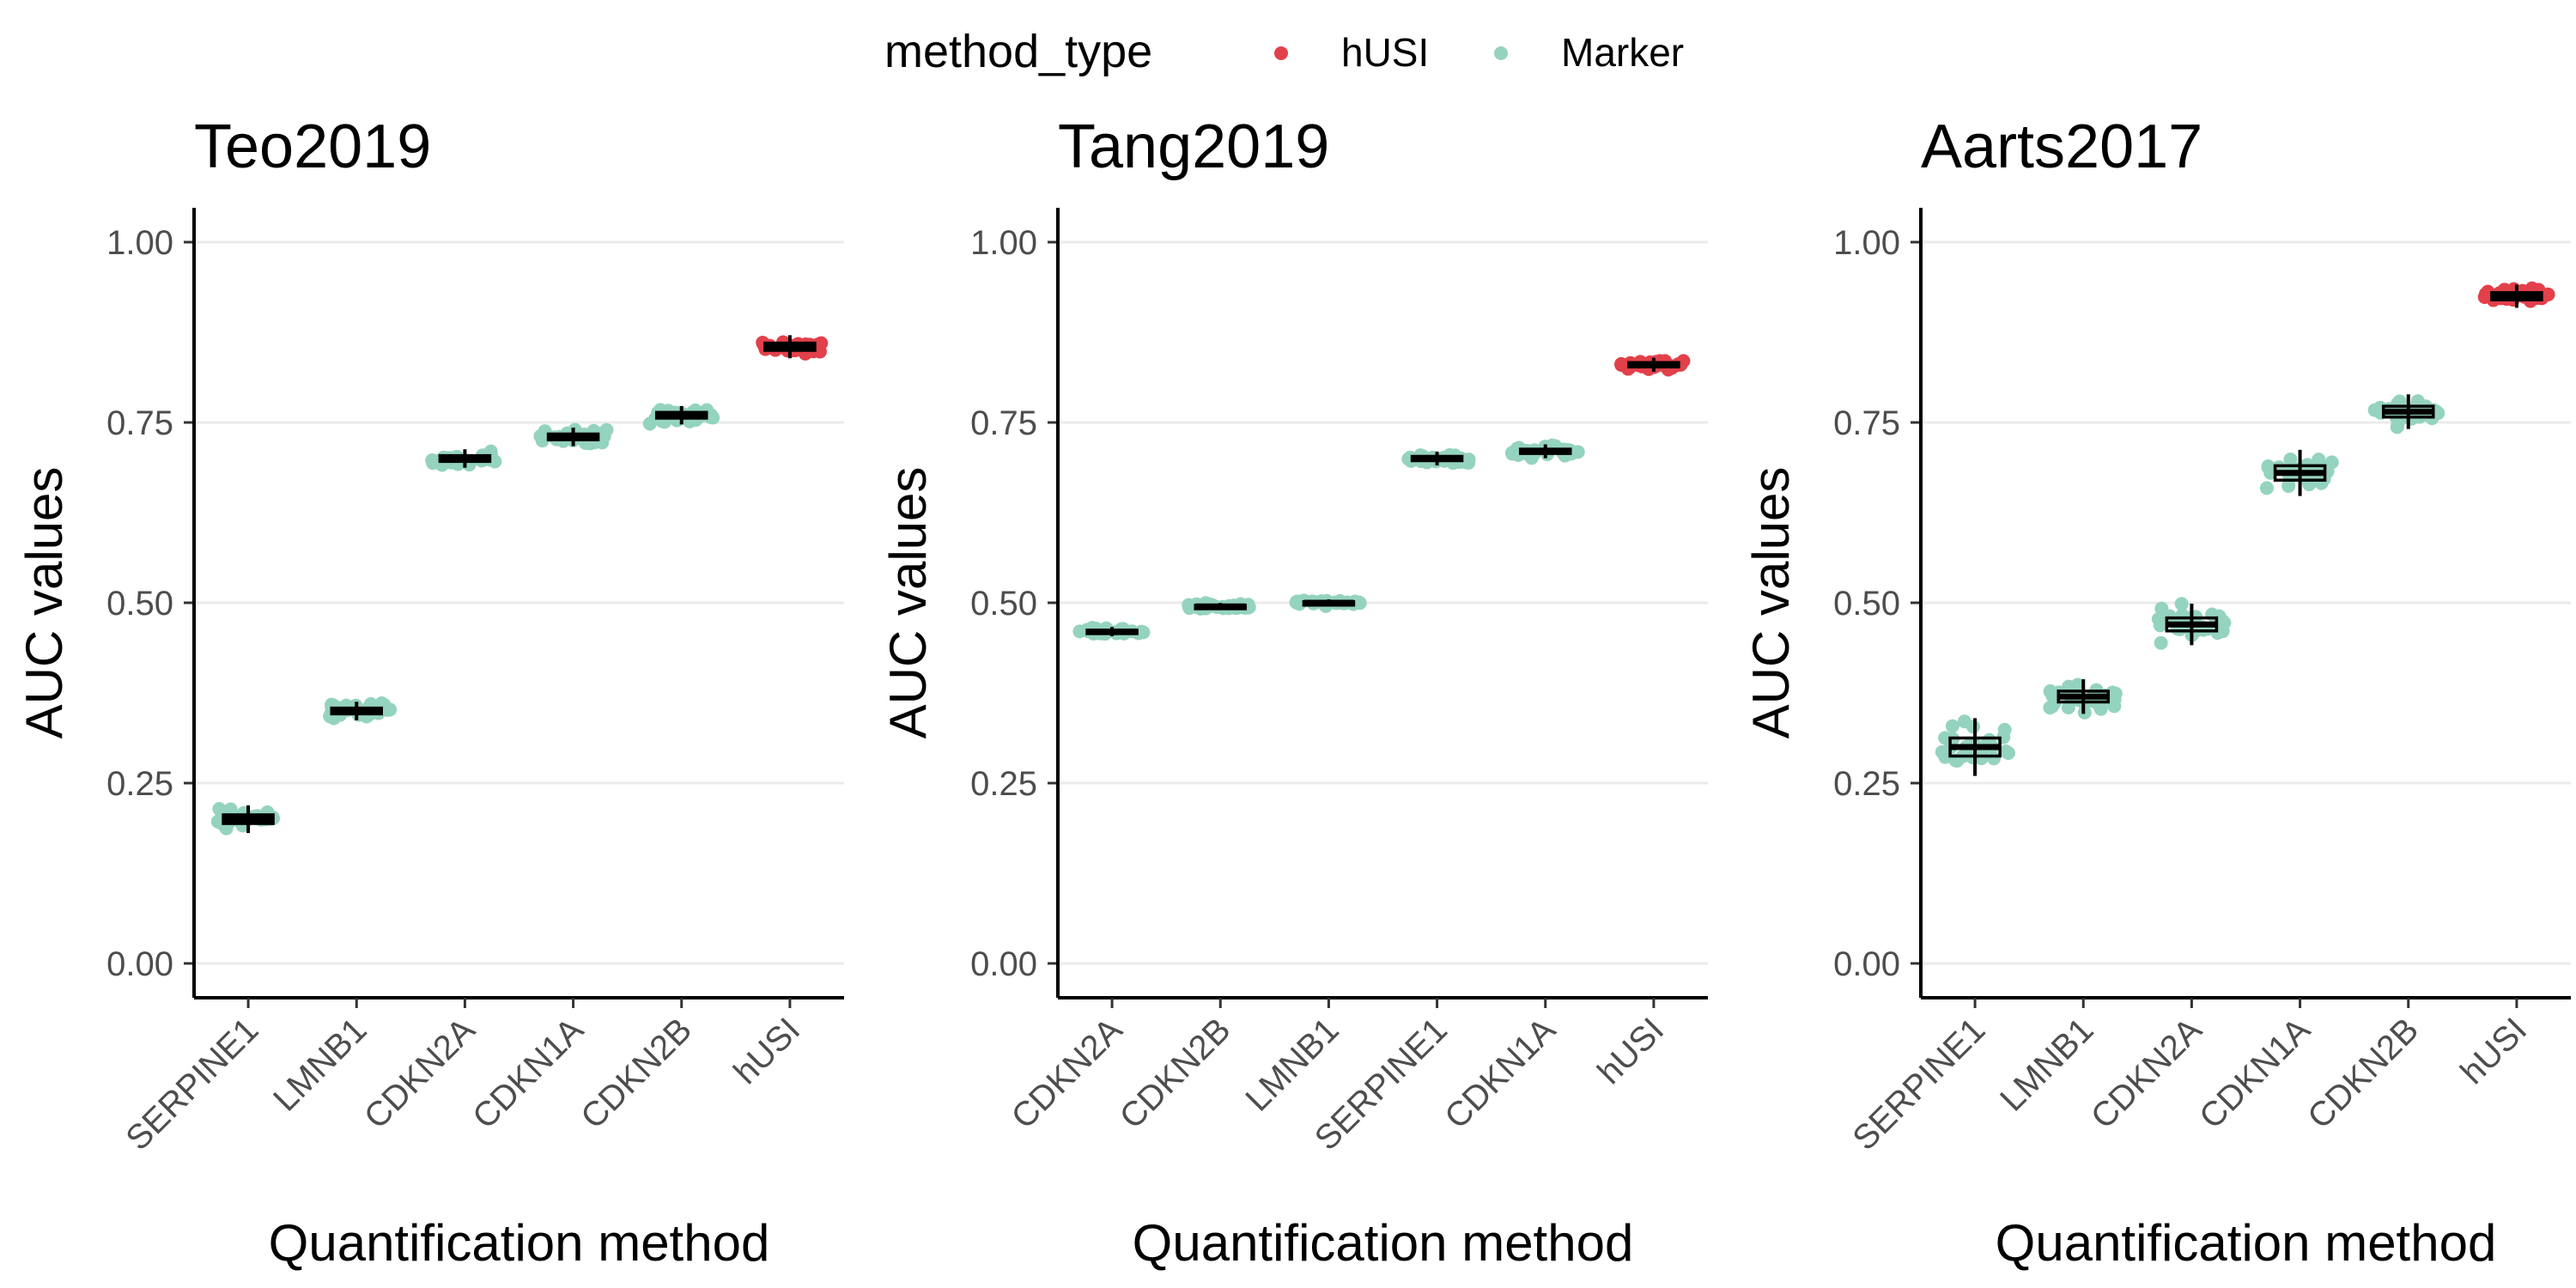 The height and width of the screenshot is (1288, 2576). Describe the element at coordinates (1385, 52) in the screenshot. I see `legend-hUSI-label: hUSI` at that location.